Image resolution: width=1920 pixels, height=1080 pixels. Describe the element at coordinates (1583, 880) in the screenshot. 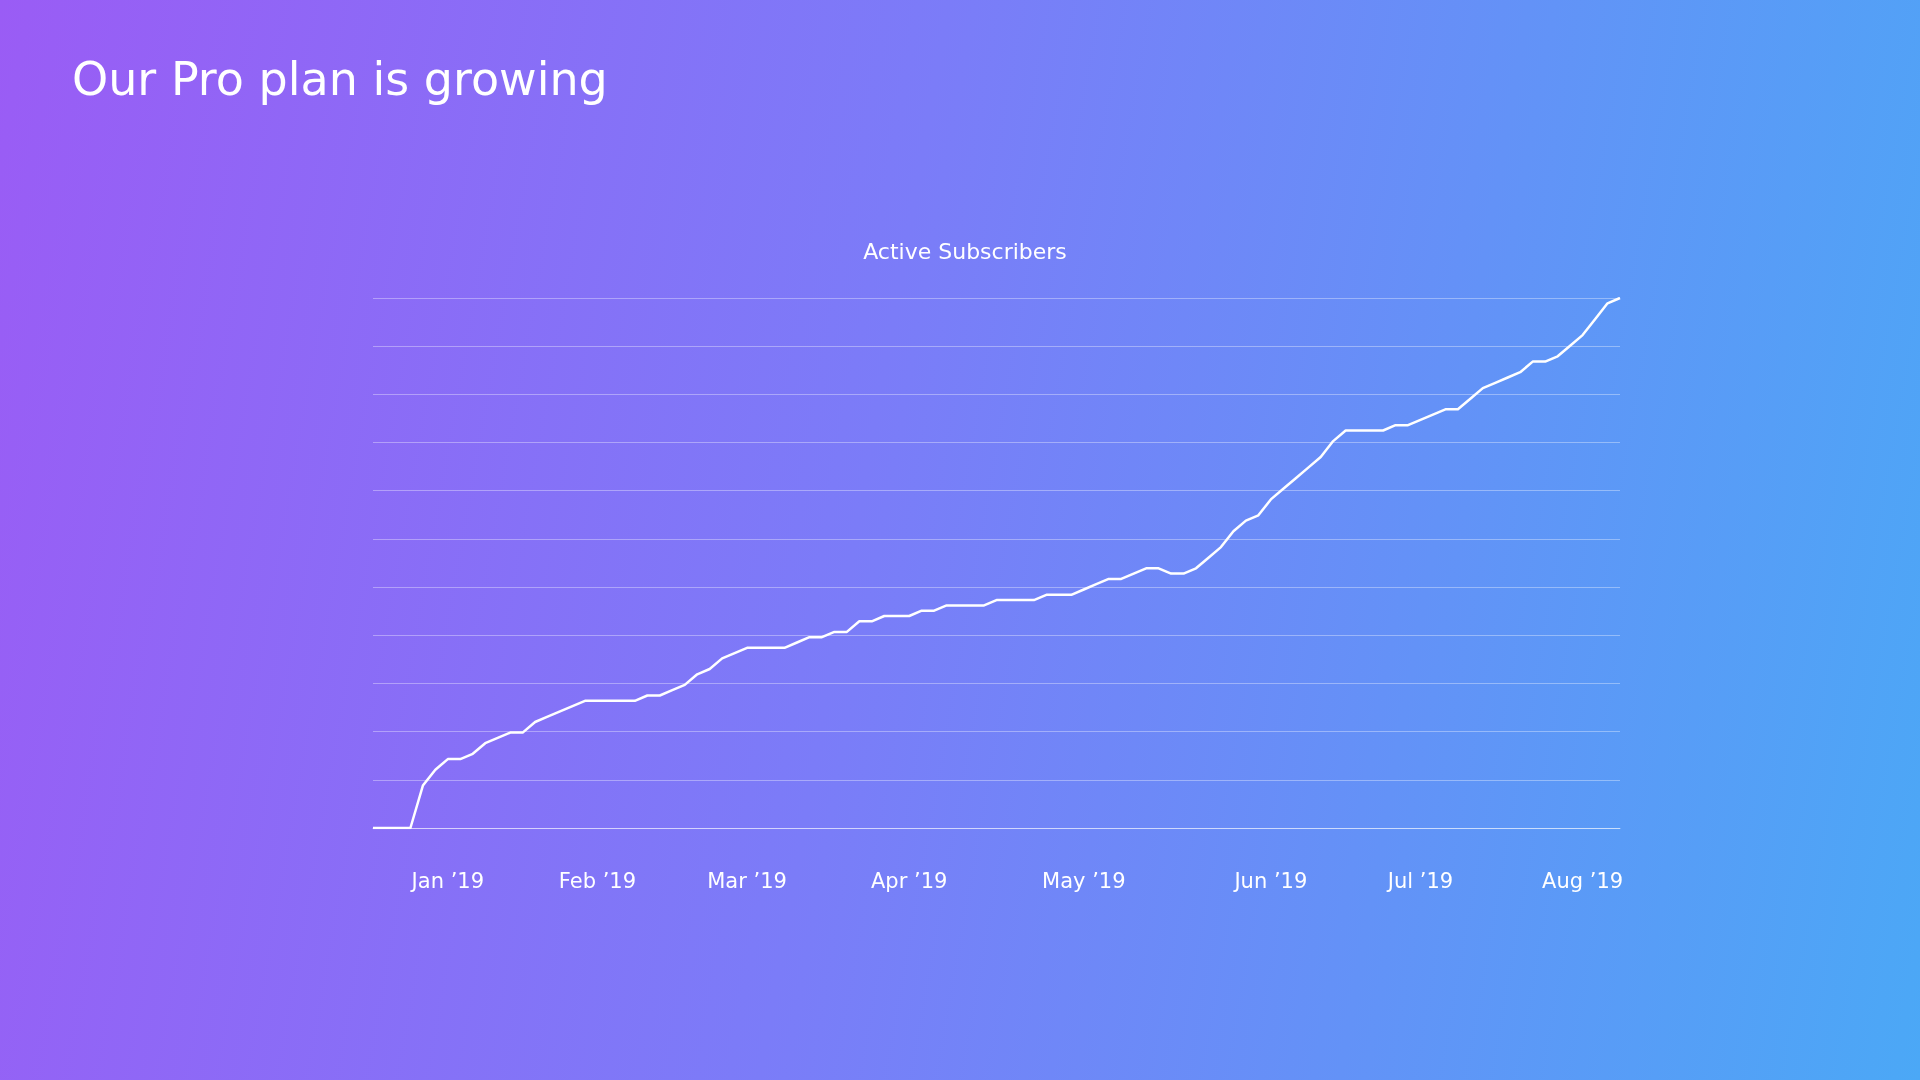

I see `x-tick-label: Aug ’19` at that location.